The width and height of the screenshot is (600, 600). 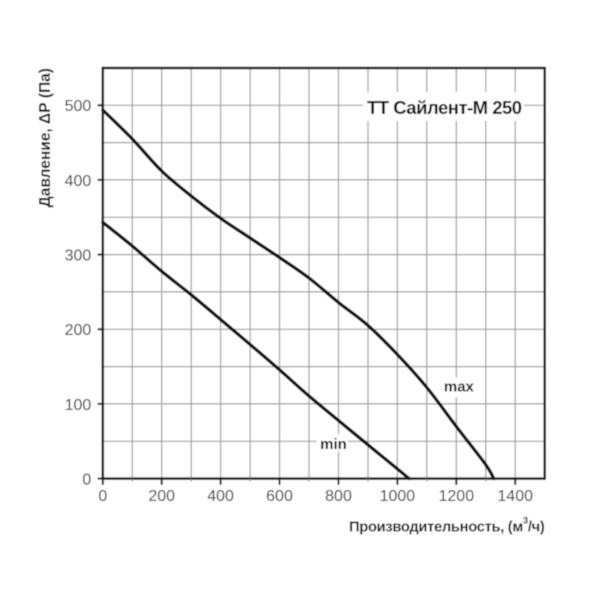 I want to click on svg-text: Производительность, (м3/ч), so click(x=447, y=526).